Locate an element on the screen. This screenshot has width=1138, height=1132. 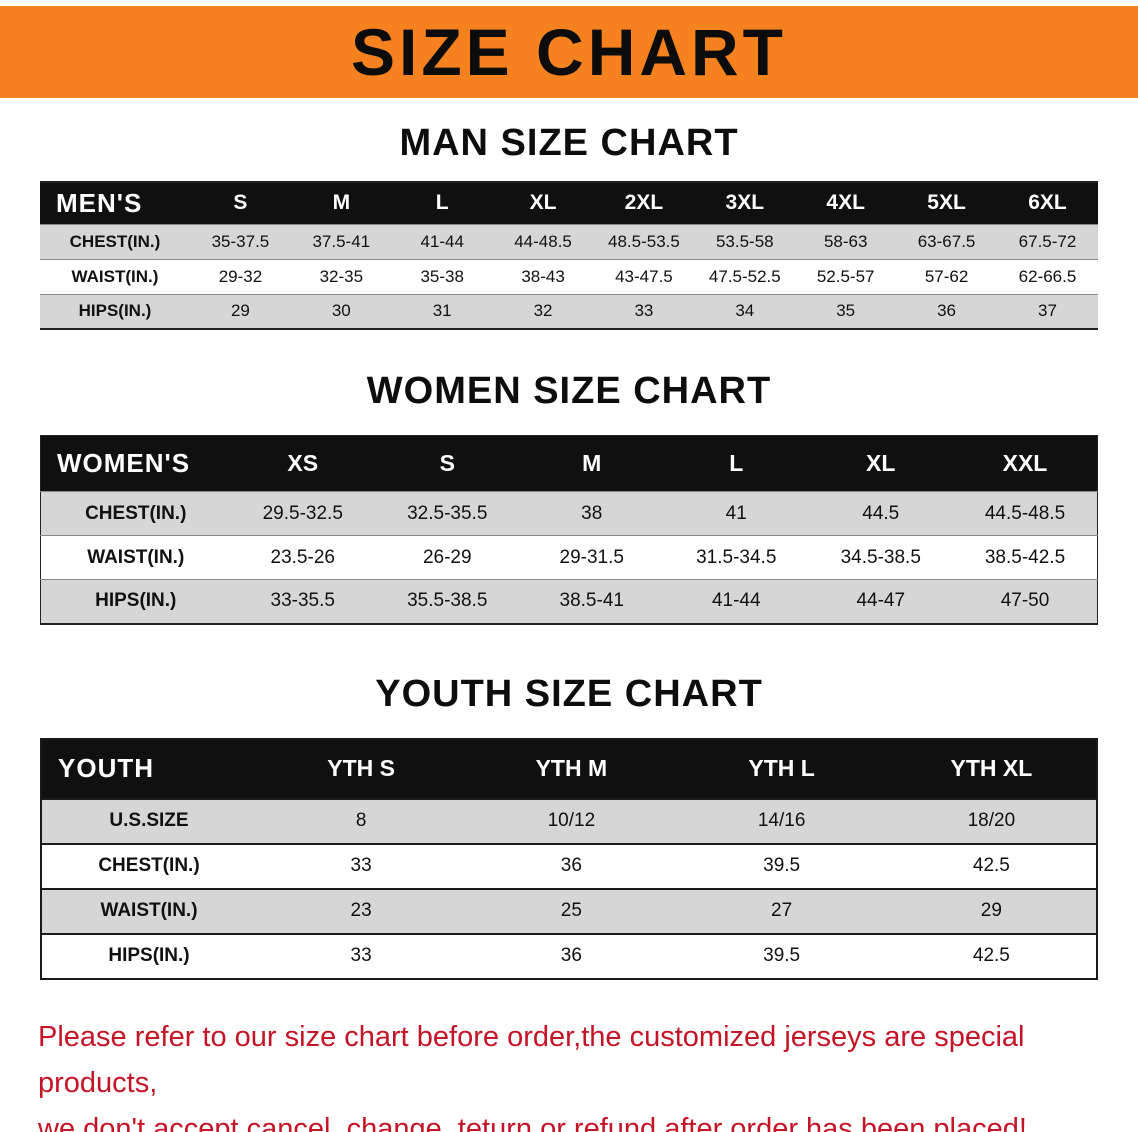
cell-value: 44.5-48.5 is located at coordinates (1025, 513).